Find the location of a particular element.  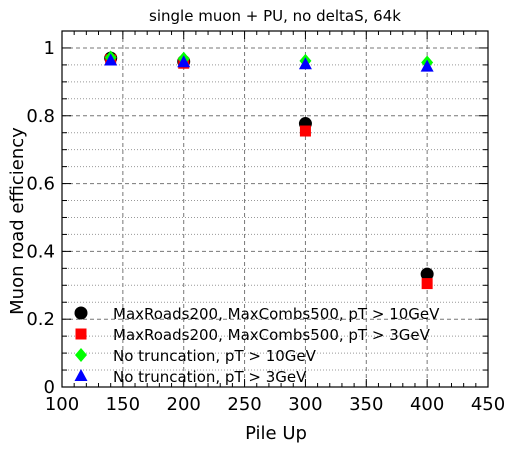

y-axis-label: Muon road efficiency is located at coordinates (17, 221).